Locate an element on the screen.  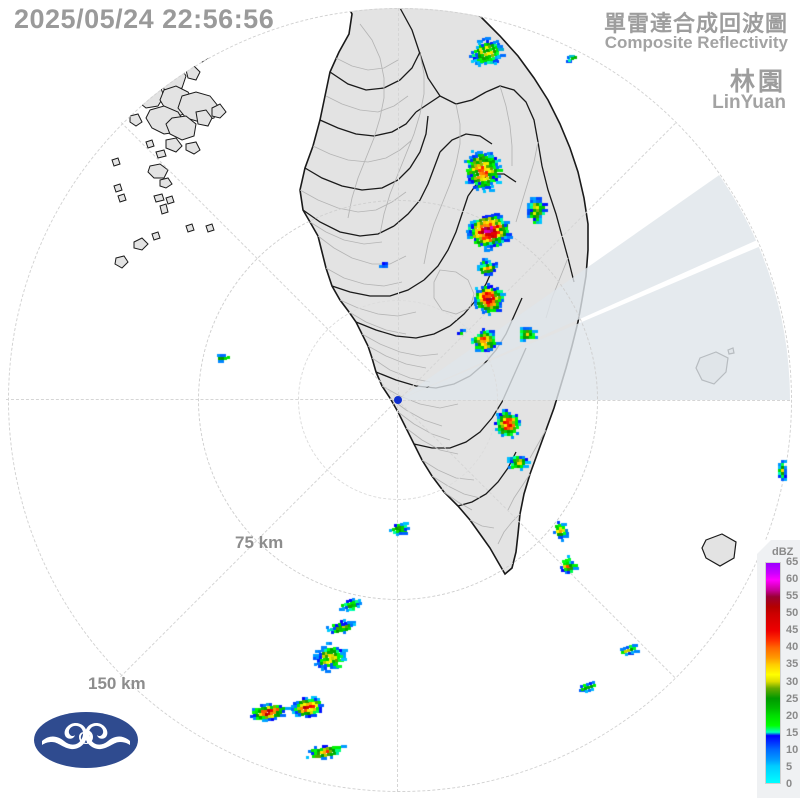
cwa-logo is located at coordinates (86, 740).